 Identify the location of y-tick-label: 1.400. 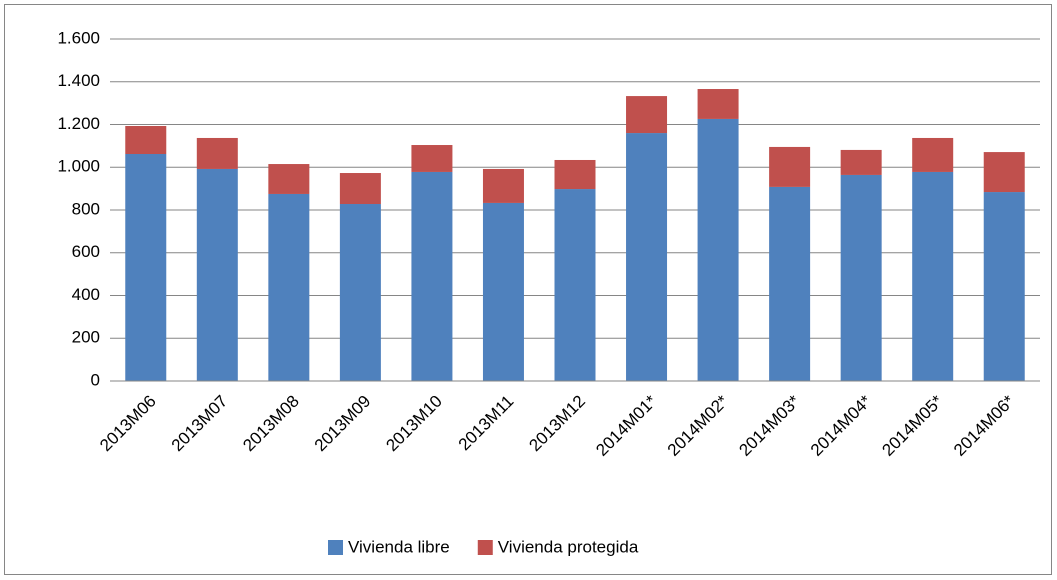
(78, 80).